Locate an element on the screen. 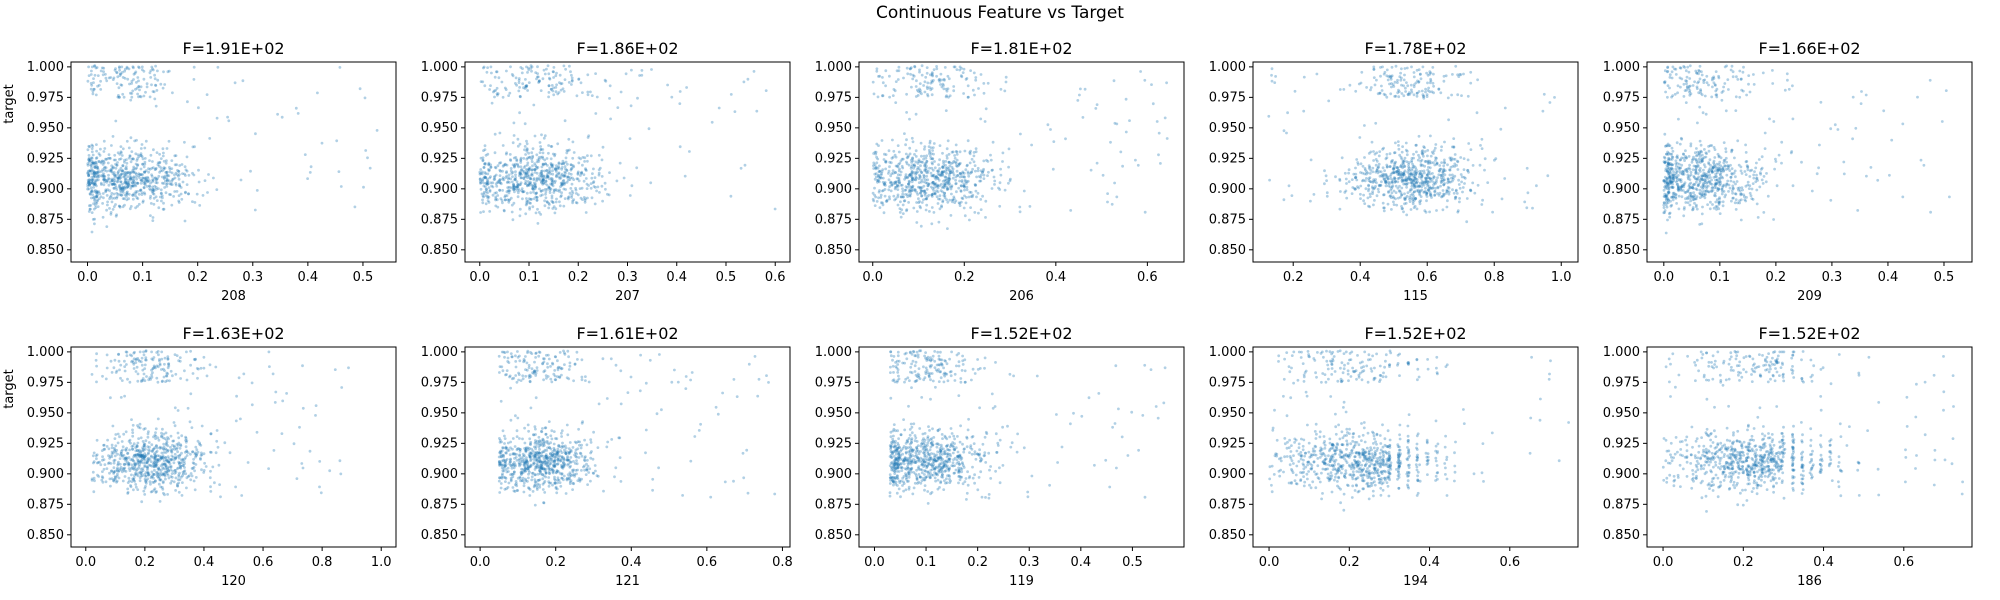 The width and height of the screenshot is (2000, 600). x-tick-label: 0.2 is located at coordinates (197, 277).